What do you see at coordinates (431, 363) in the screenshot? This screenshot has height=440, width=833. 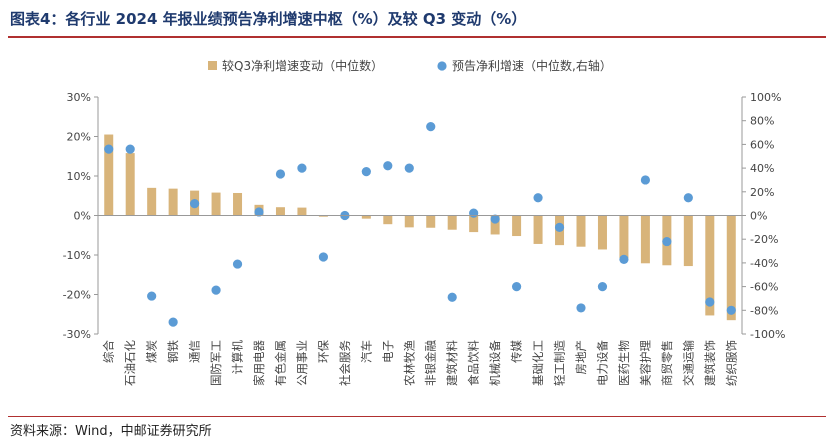 I see `x-tick-label: 非银金融` at bounding box center [431, 363].